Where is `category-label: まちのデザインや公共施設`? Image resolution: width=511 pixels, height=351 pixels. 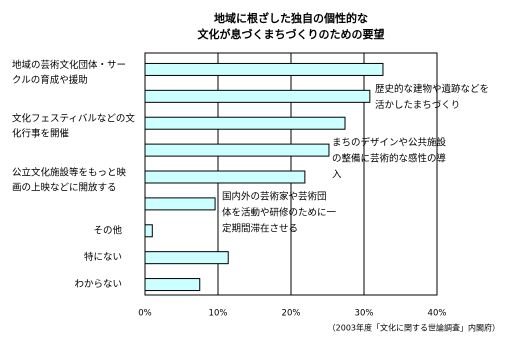
category-label: まちのデザインや公共施設 is located at coordinates (389, 143).